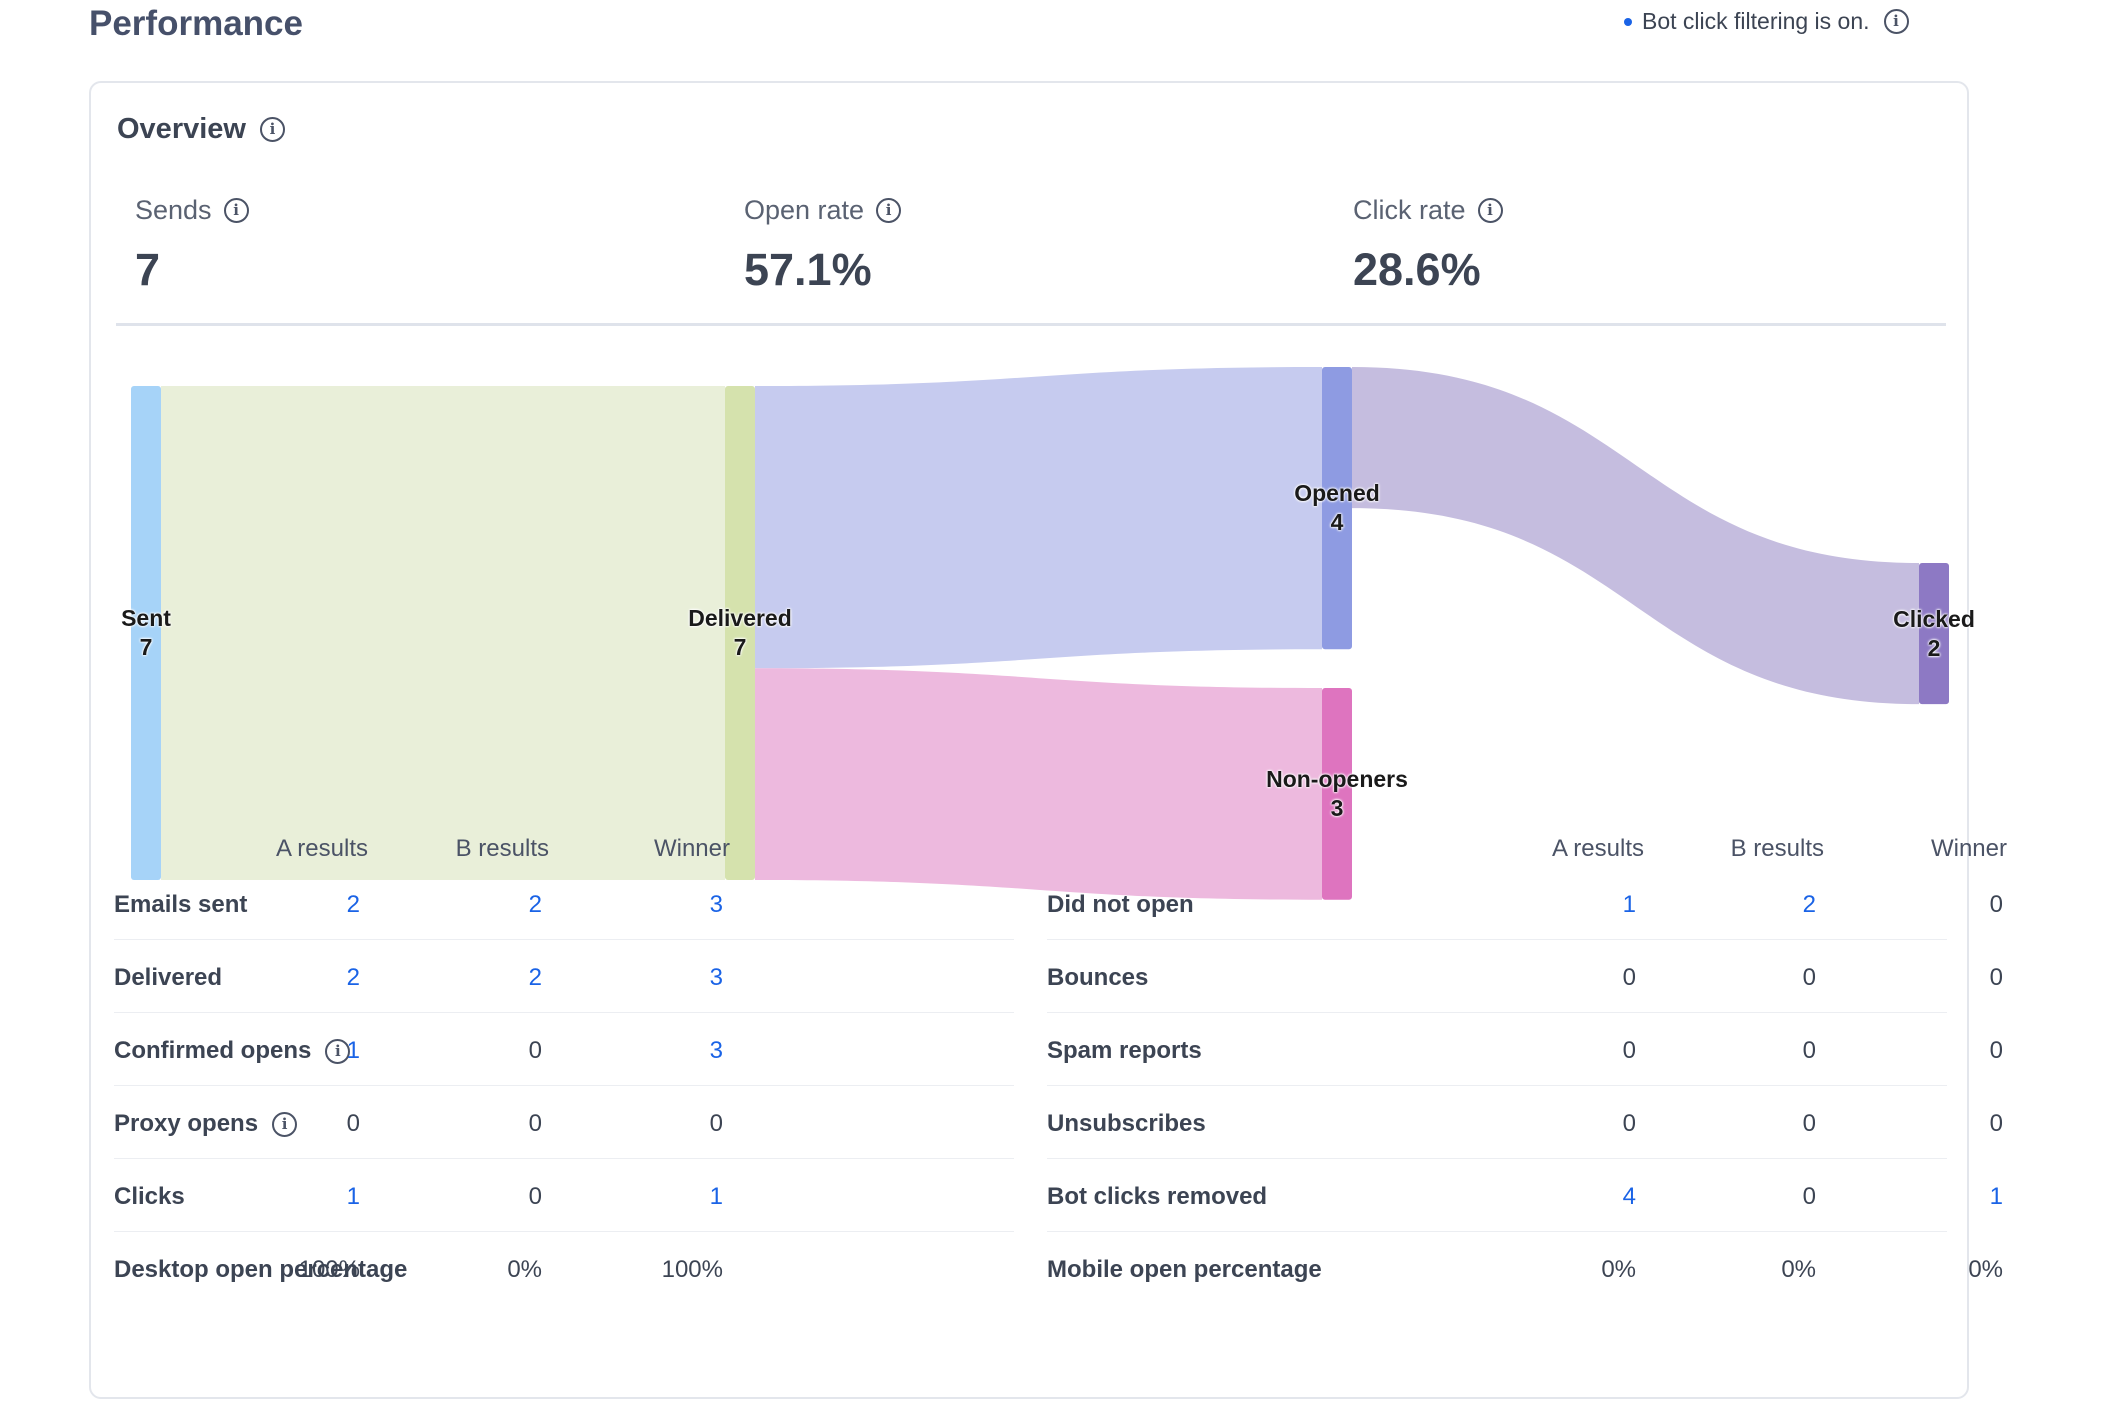  I want to click on sankey-node-value: 2, so click(1934, 647).